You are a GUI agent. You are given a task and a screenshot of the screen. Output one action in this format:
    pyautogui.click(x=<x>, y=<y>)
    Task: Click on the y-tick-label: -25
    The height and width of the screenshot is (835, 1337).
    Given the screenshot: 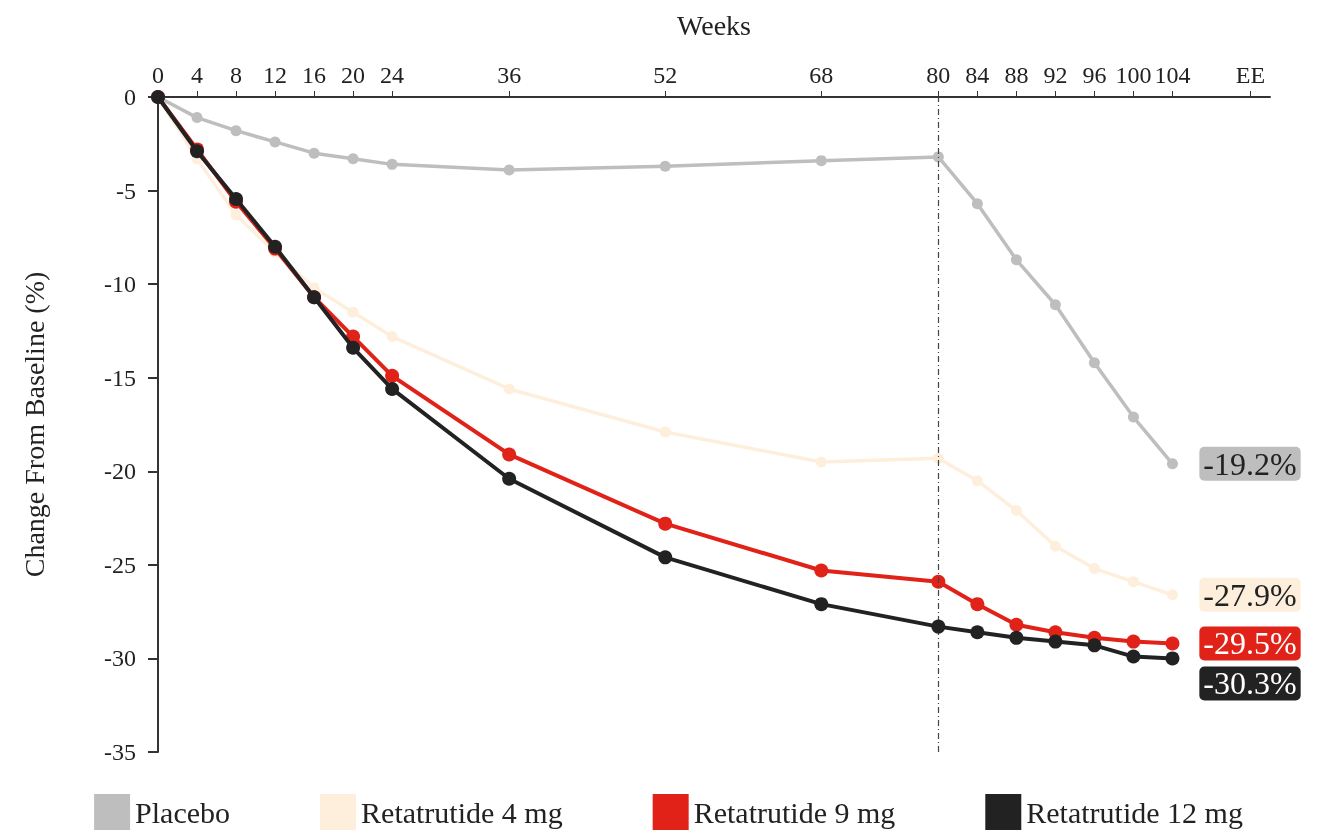 What is the action you would take?
    pyautogui.click(x=120, y=564)
    